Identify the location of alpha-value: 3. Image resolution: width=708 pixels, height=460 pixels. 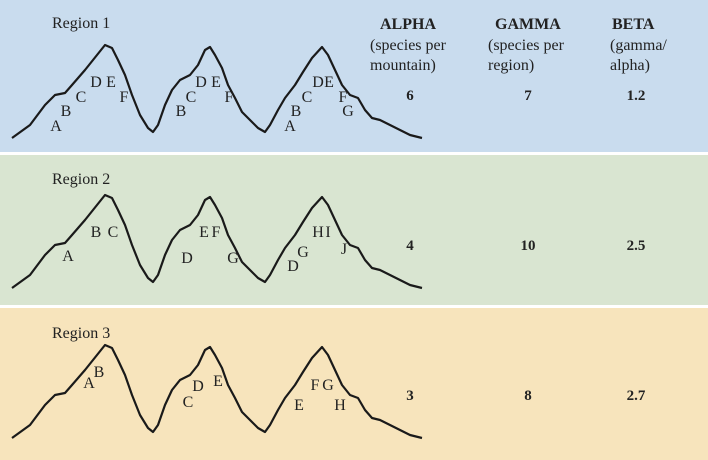
(410, 396).